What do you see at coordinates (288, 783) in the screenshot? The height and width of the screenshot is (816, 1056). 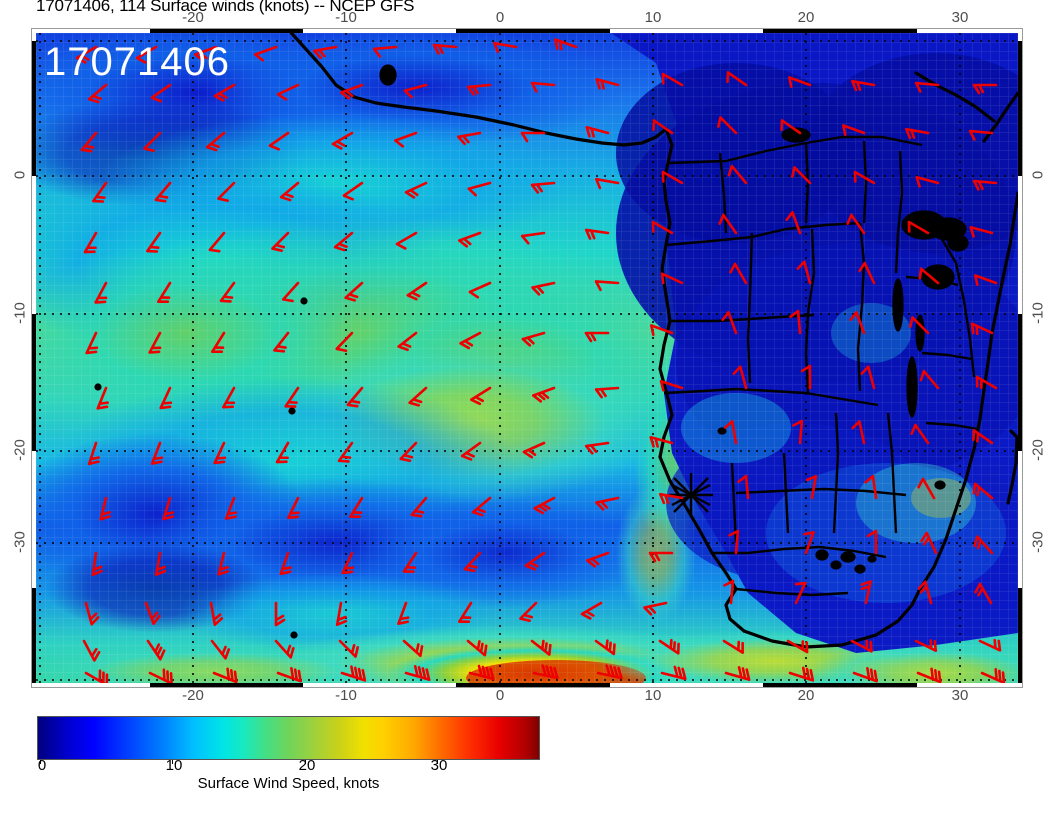 I see `colorbar-title: Surface Wind Speed, knots` at bounding box center [288, 783].